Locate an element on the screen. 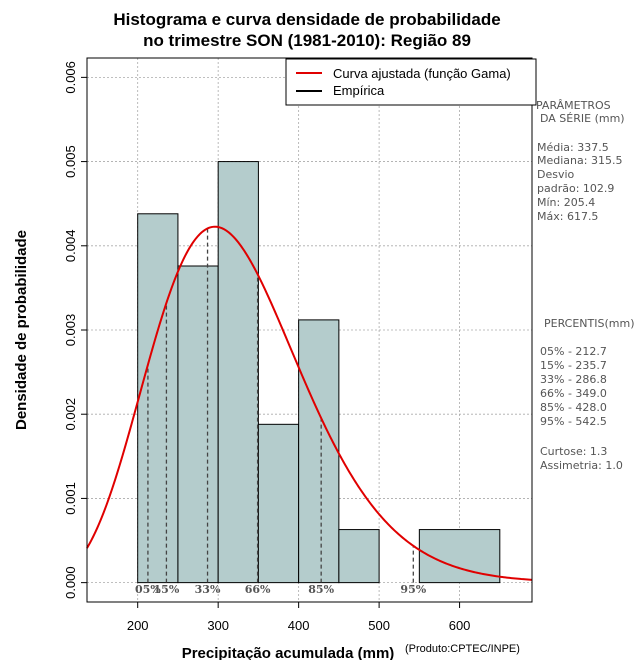  stat-curtose: Curtose: 1.3 is located at coordinates (573, 451).